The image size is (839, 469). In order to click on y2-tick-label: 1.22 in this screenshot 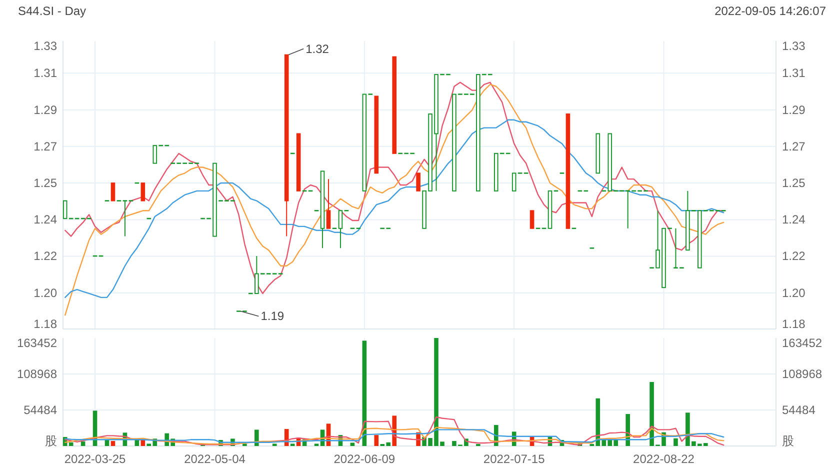, I will do `click(794, 256)`.